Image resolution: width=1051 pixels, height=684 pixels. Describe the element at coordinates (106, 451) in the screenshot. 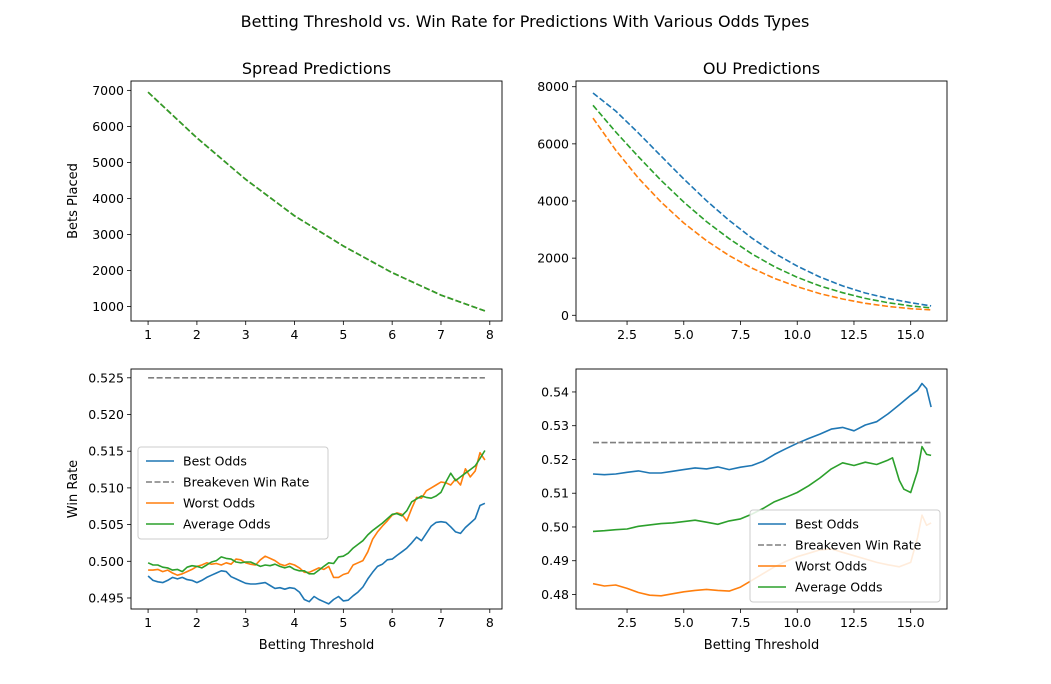

I see `y-tick-label: 0.515` at that location.